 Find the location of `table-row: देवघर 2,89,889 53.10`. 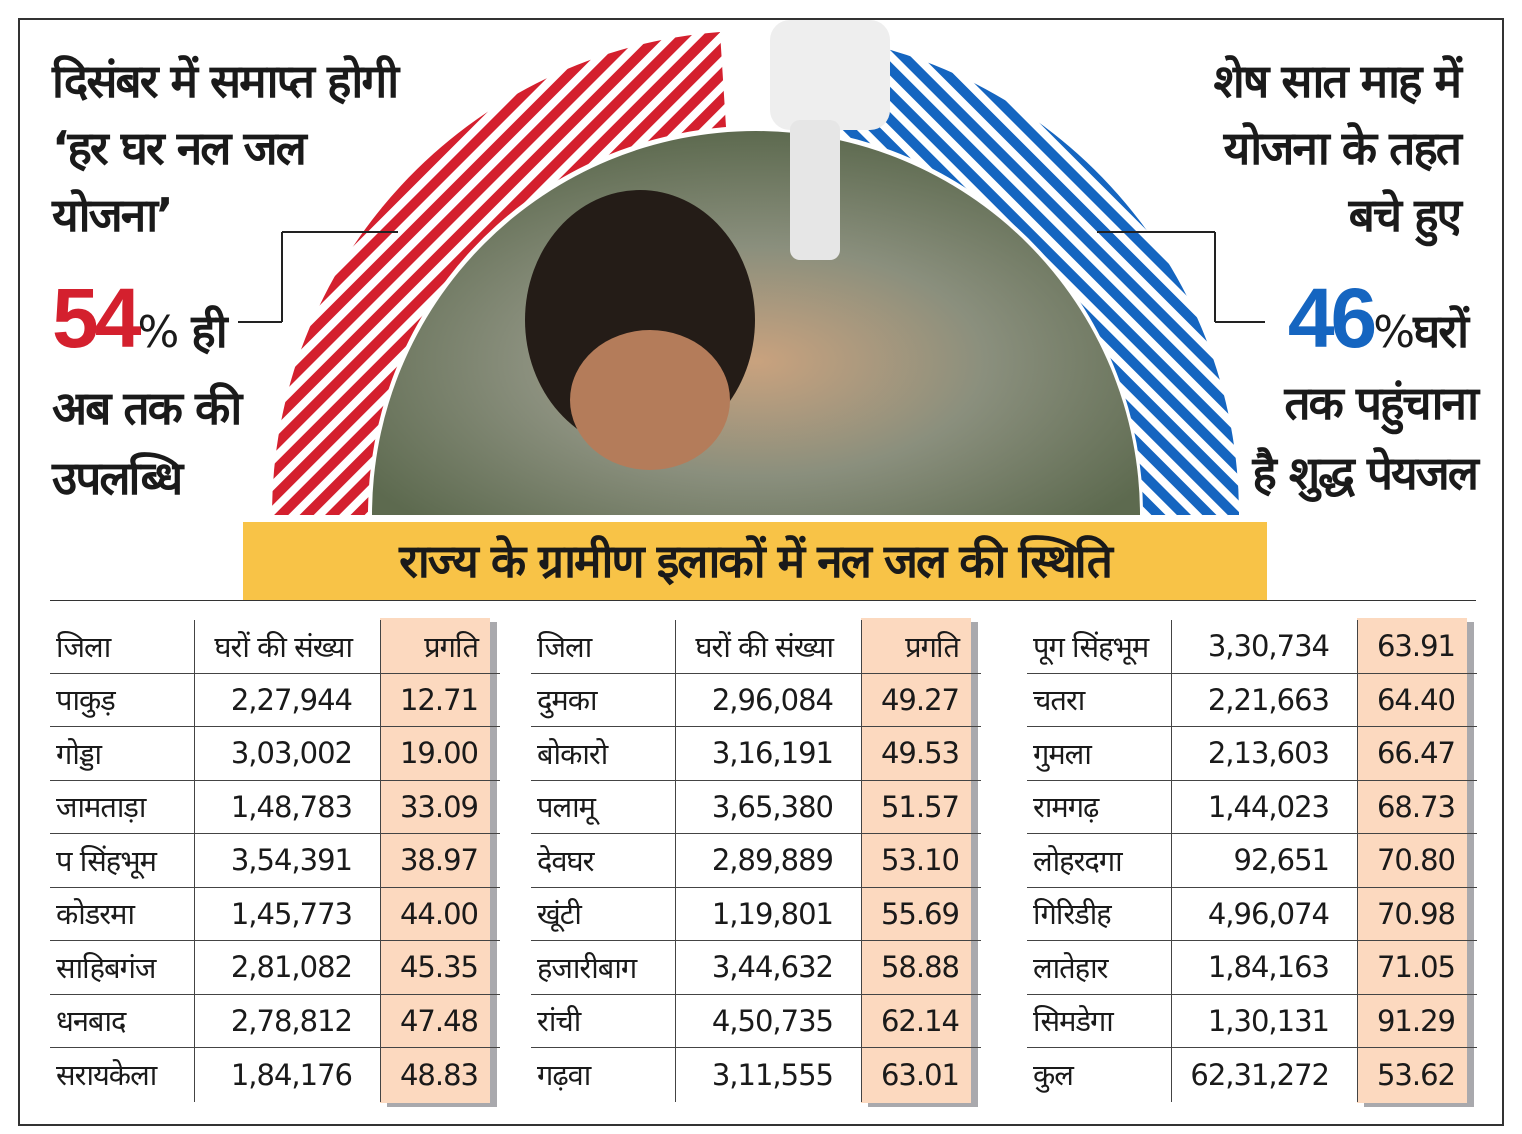

table-row: देवघर 2,89,889 53.10 is located at coordinates (756, 861).